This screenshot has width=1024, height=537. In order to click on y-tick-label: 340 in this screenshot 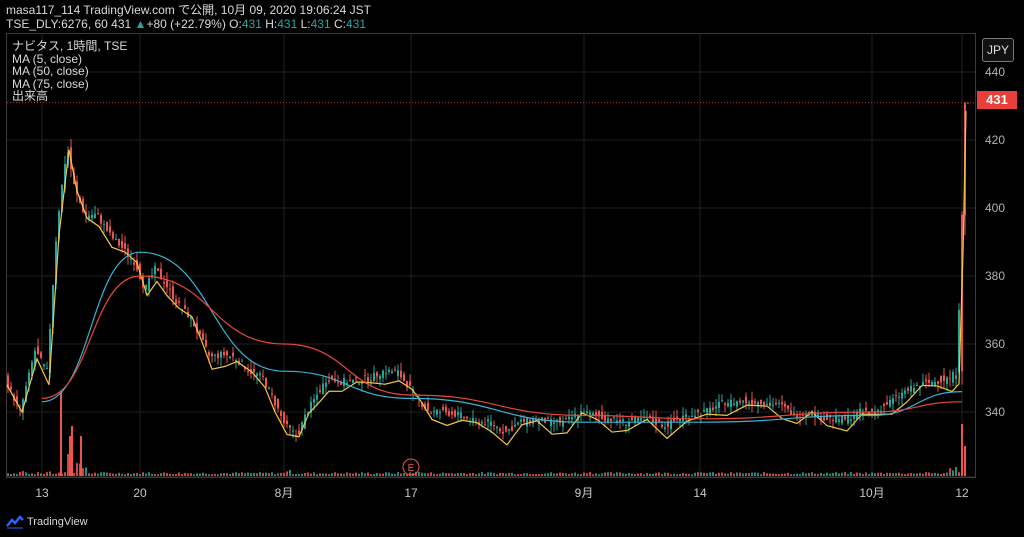, I will do `click(995, 412)`.